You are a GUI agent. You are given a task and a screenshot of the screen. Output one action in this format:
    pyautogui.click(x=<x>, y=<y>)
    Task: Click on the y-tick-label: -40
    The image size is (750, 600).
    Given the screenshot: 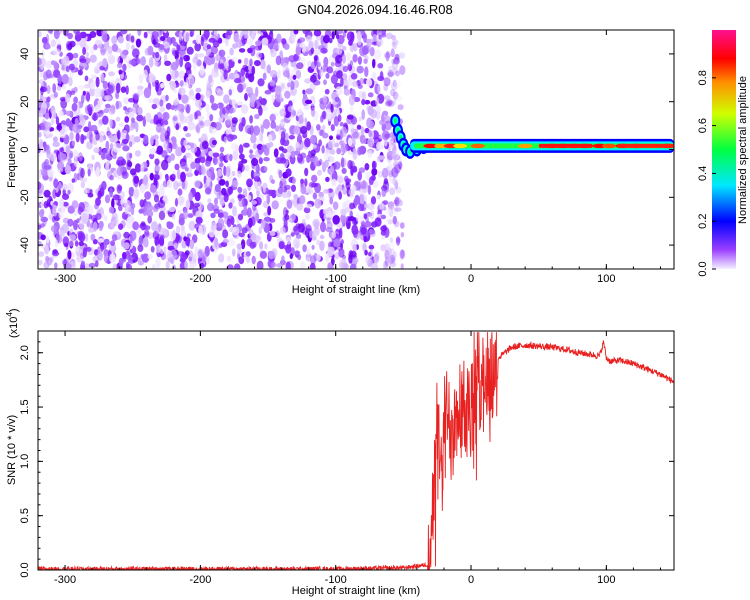 What is the action you would take?
    pyautogui.click(x=25, y=245)
    